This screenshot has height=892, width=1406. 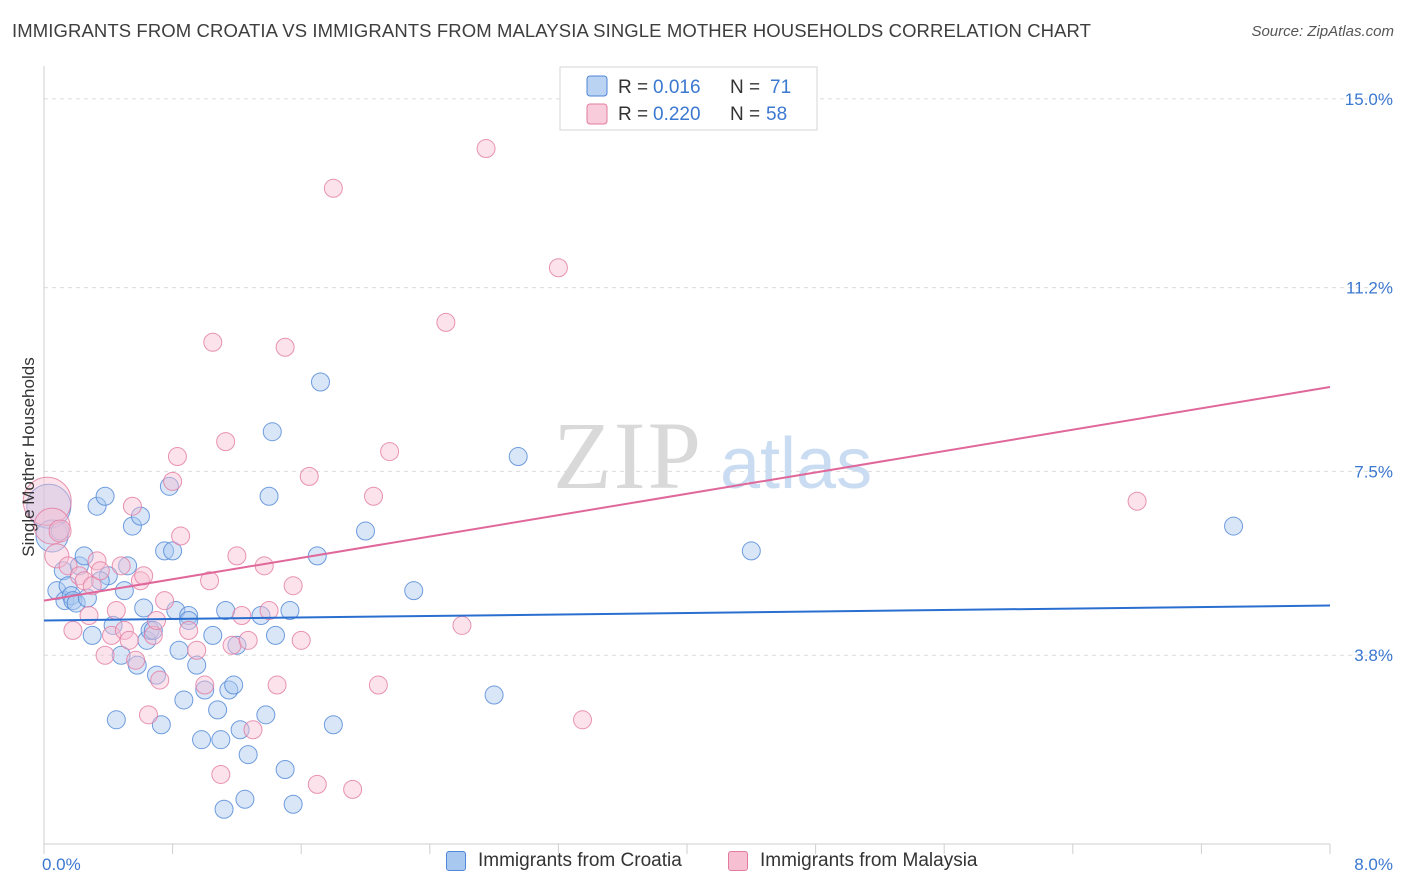 I want to click on croatia-trend-line, so click(x=687, y=613).